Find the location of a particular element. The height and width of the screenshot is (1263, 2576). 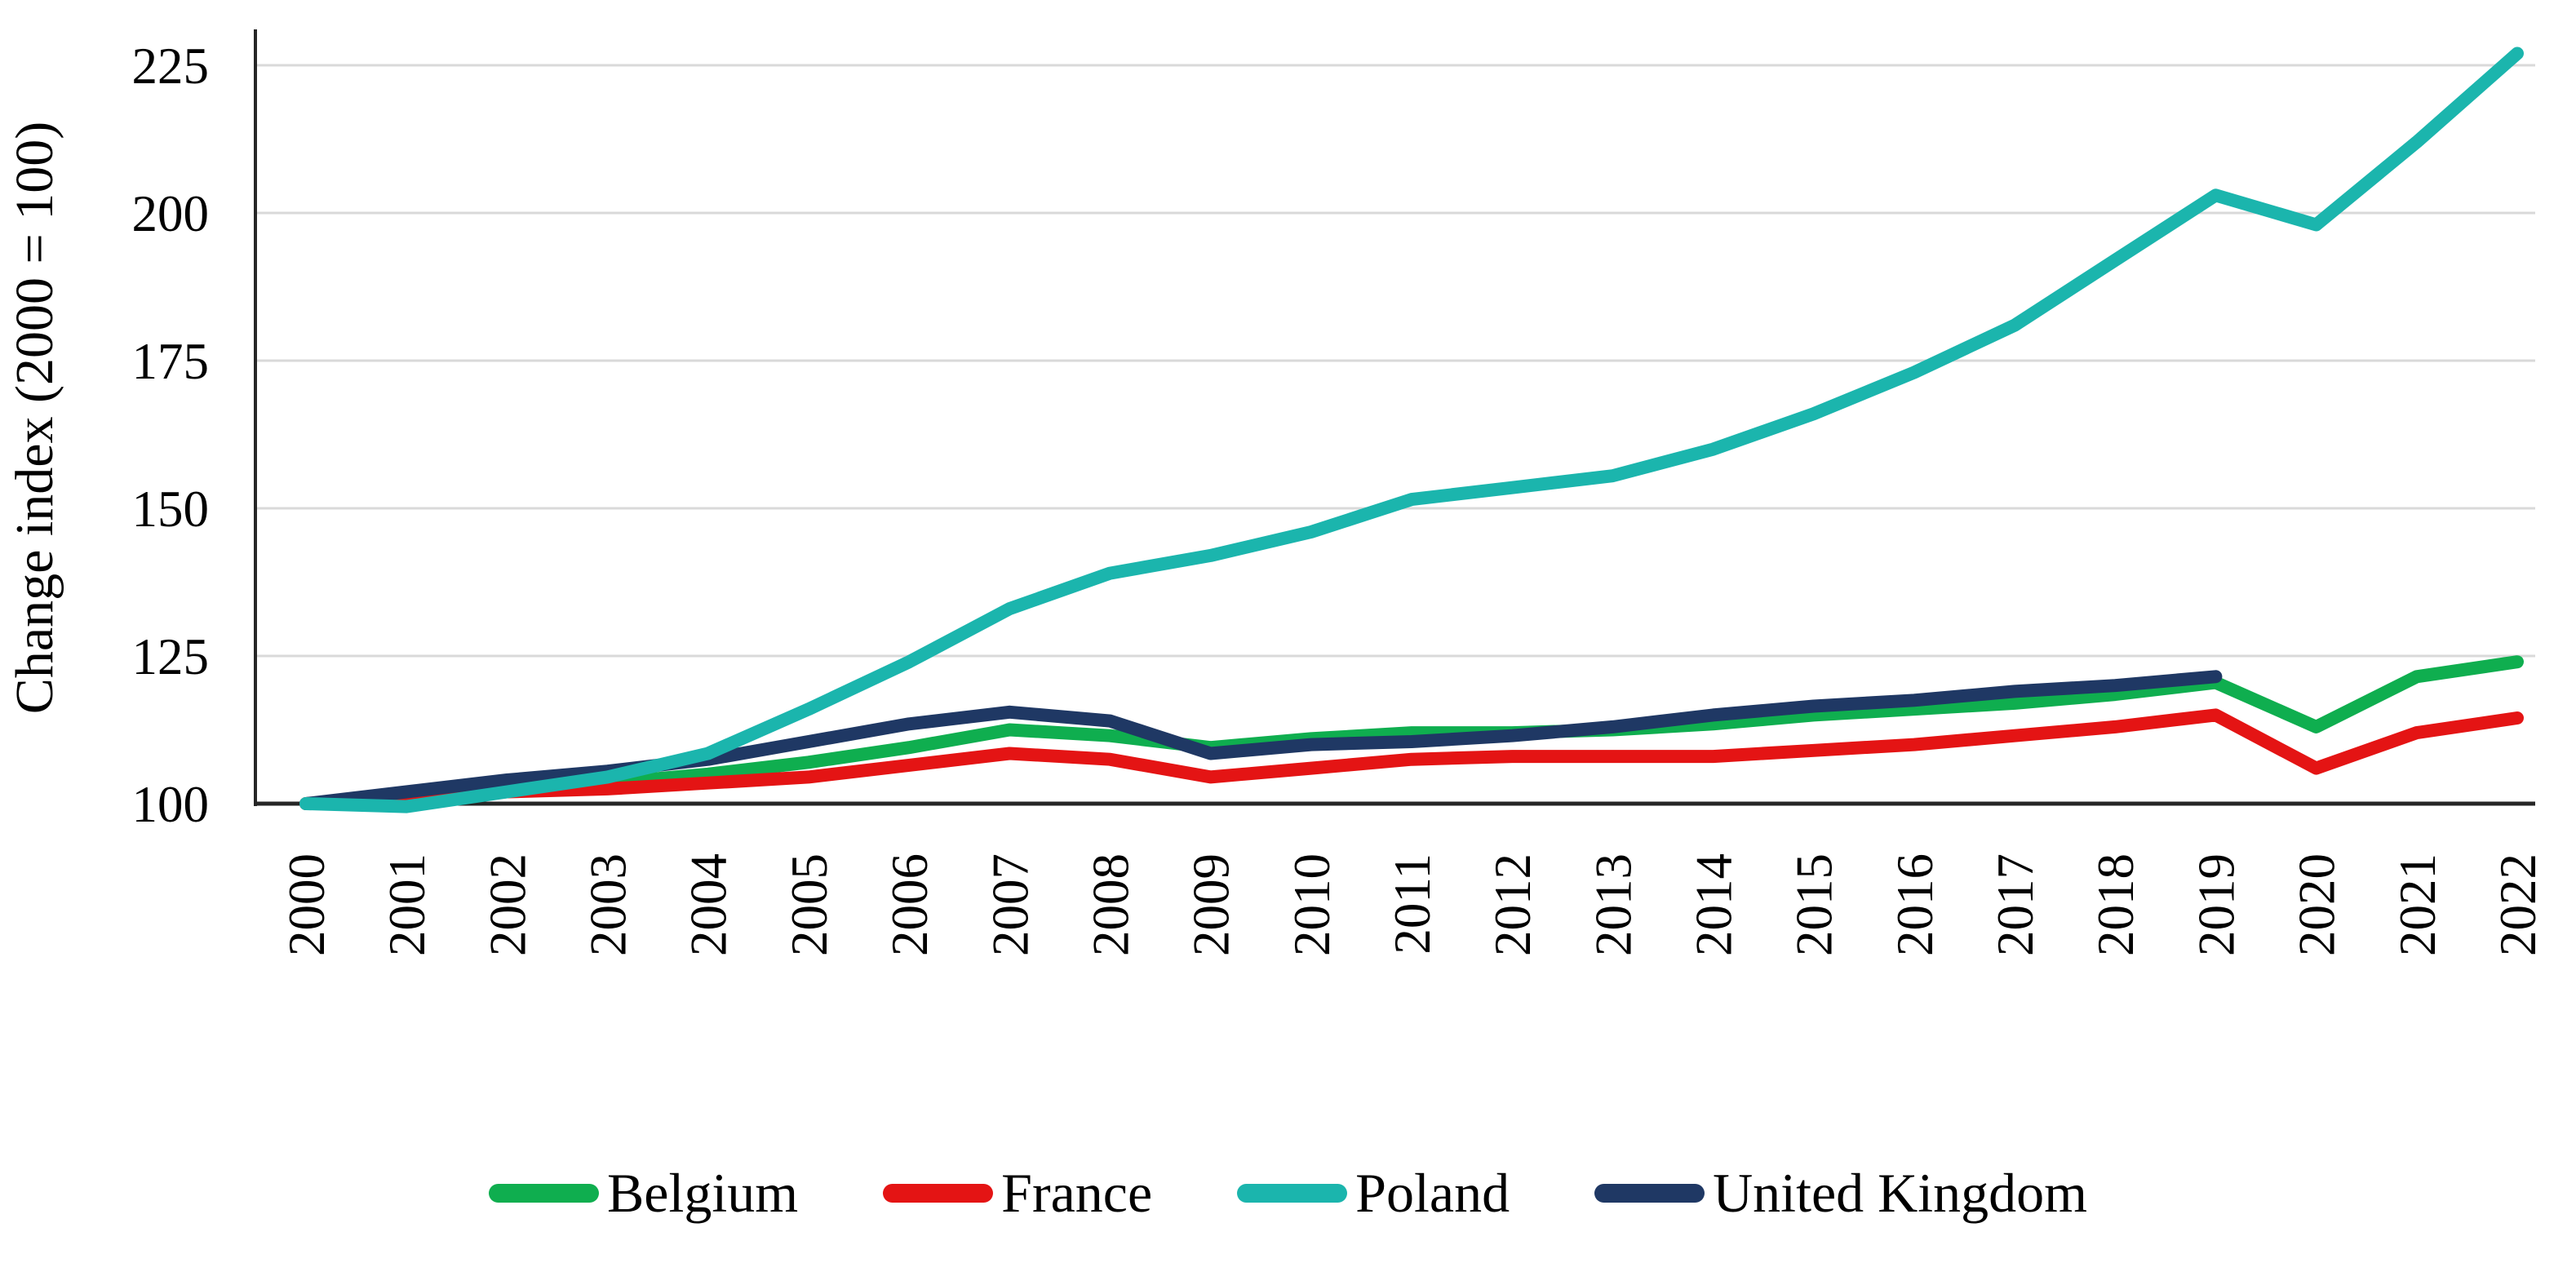

legend-marker-france is located at coordinates (939, 1193).